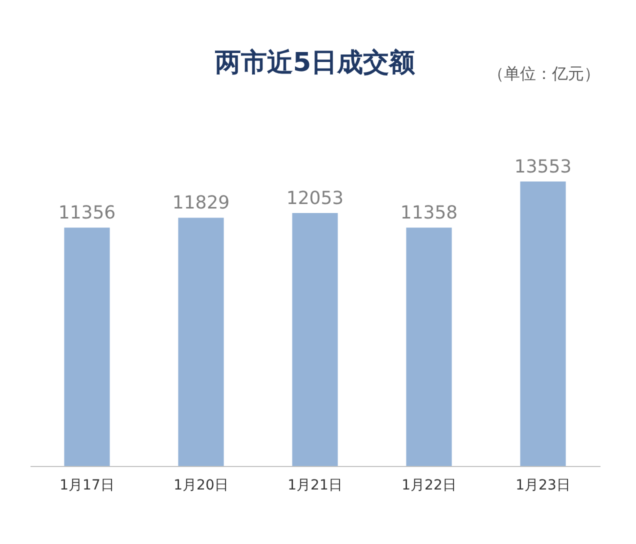 This screenshot has height=544, width=636. What do you see at coordinates (201, 486) in the screenshot?
I see `x-tick-label: 1月20日` at bounding box center [201, 486].